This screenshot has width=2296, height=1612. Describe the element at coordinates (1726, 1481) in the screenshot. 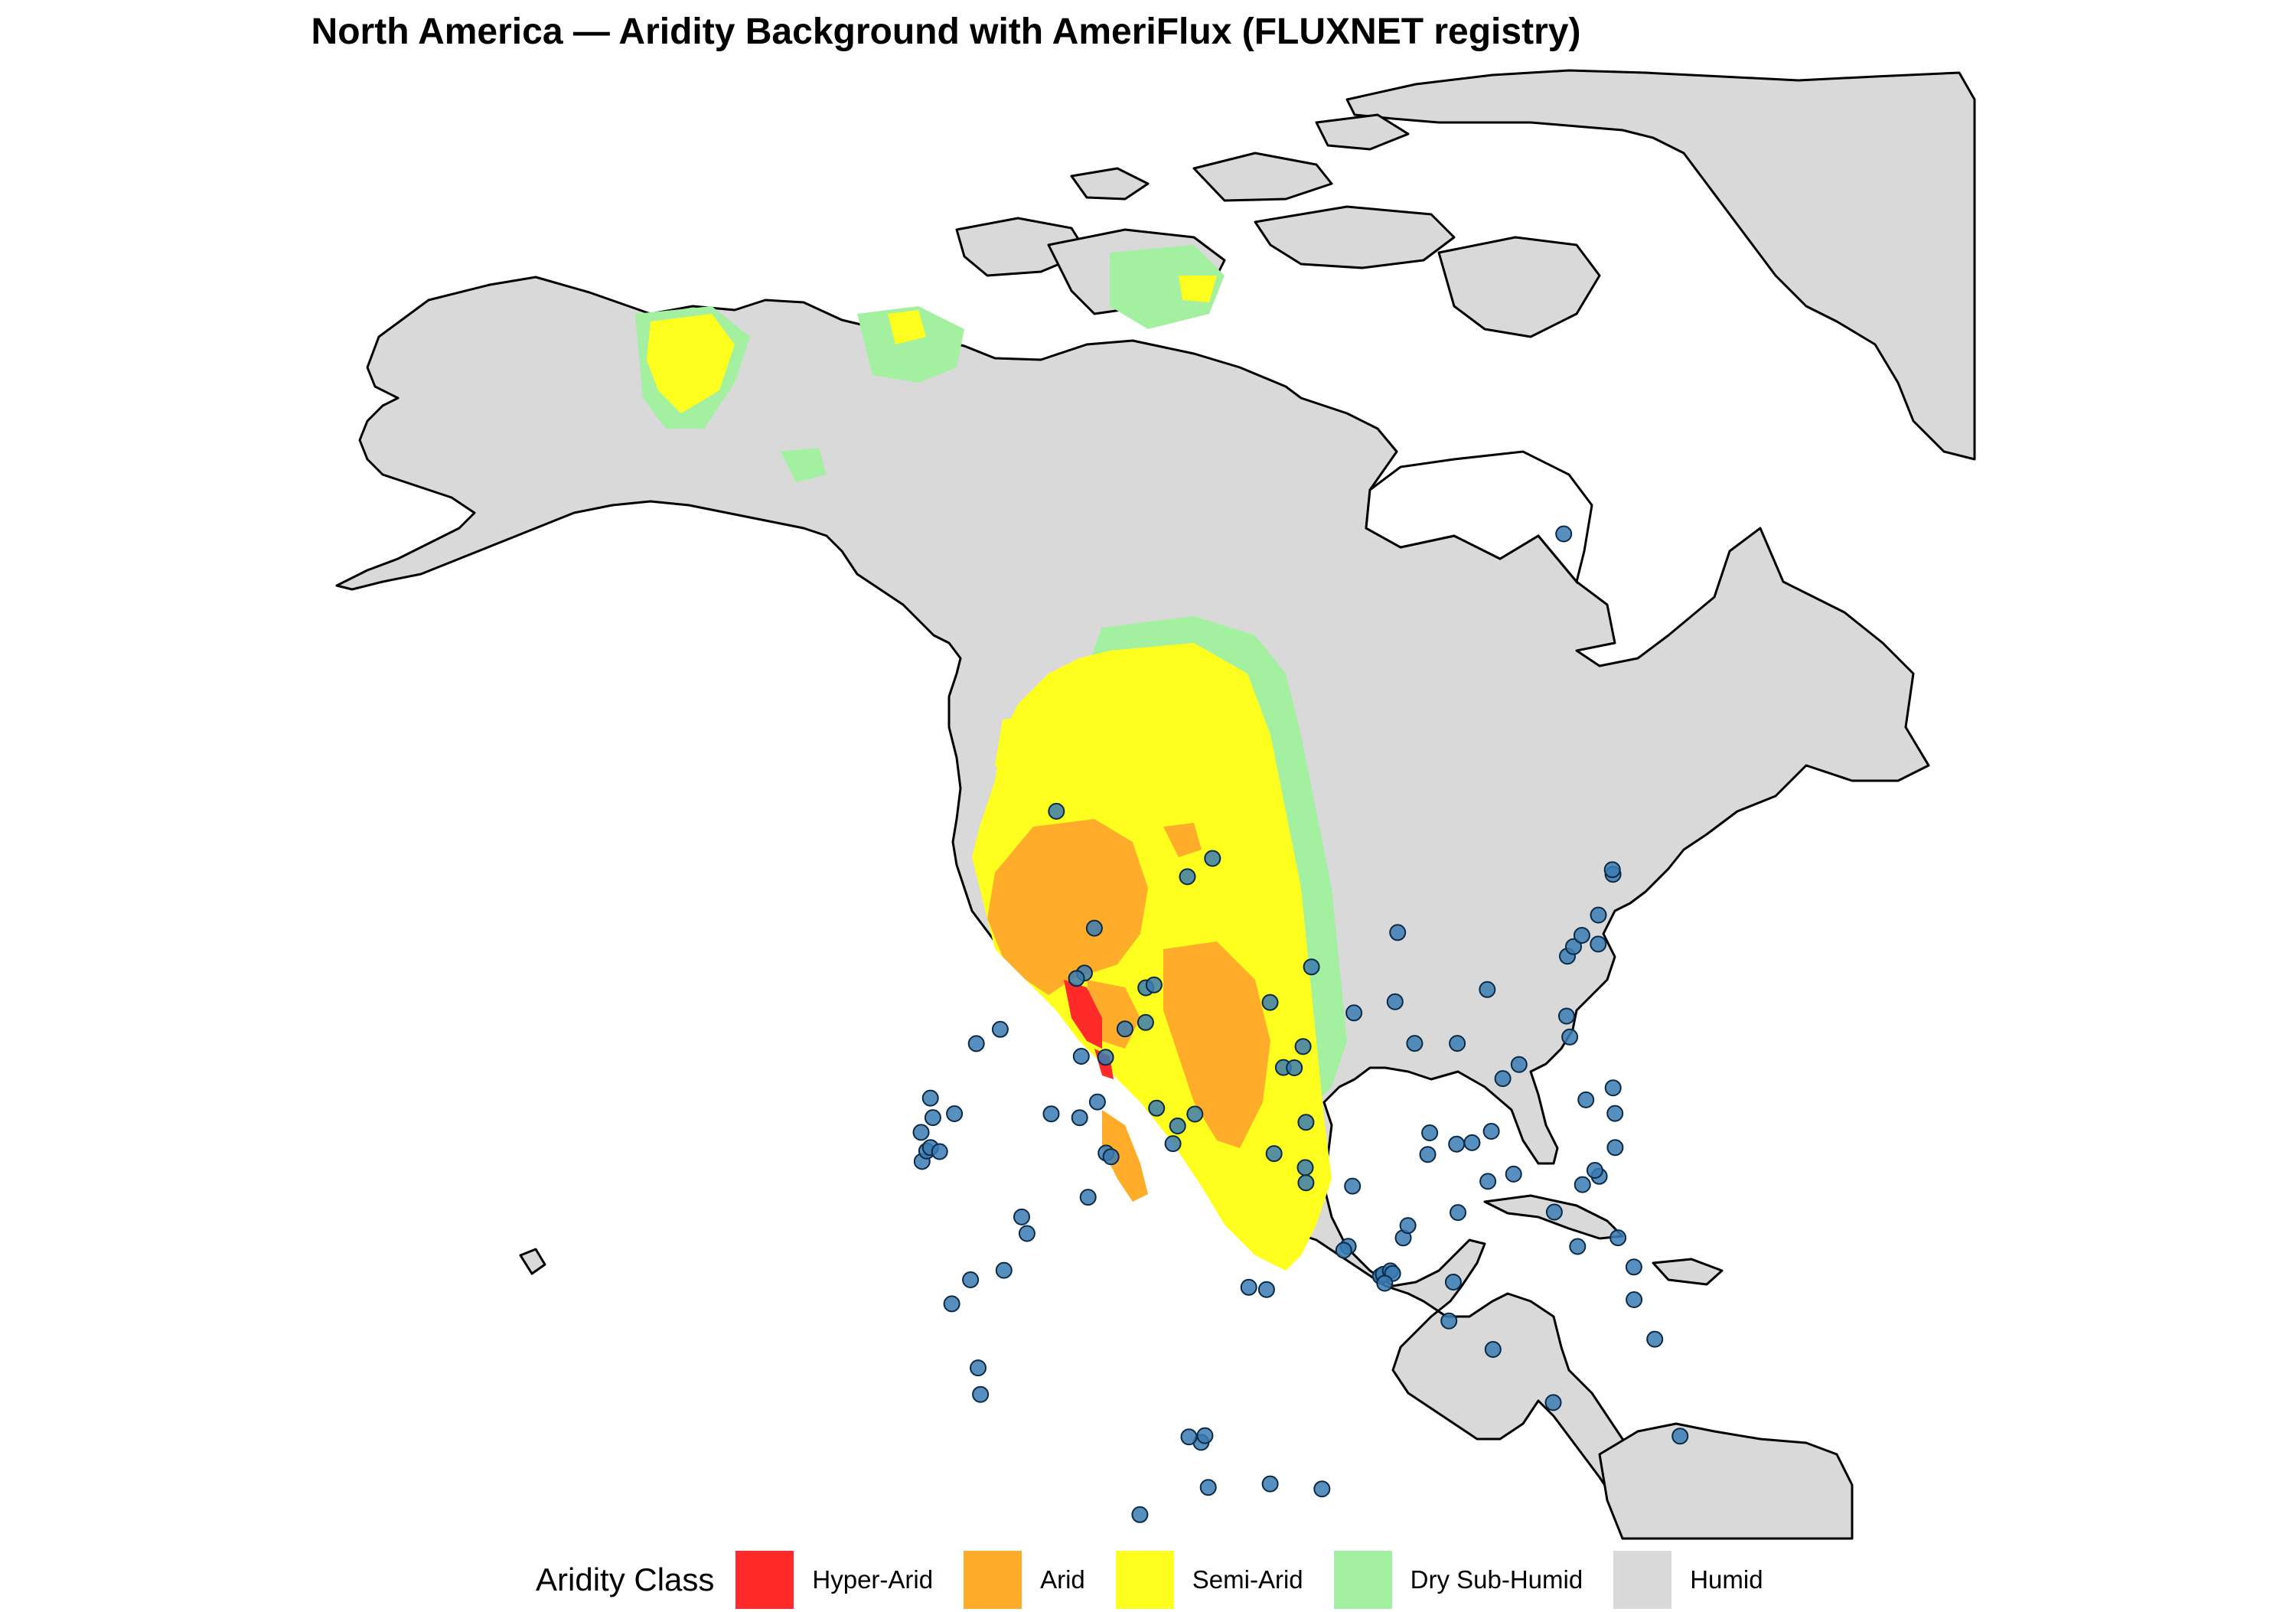

I see `south-america` at that location.